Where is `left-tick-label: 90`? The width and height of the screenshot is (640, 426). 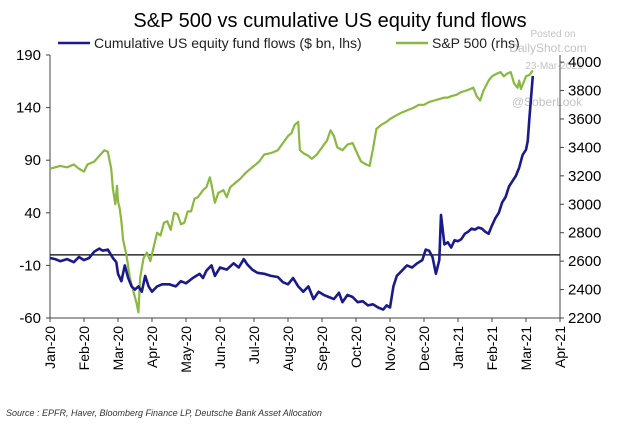 left-tick-label: 90 is located at coordinates (32, 160).